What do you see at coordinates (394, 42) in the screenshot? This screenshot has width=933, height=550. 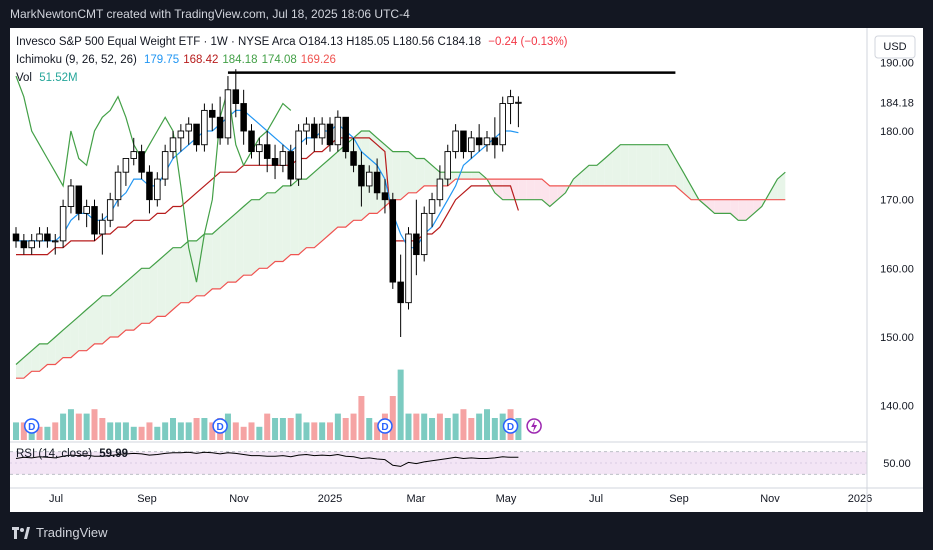 I see `legend-ohlc-key: L` at bounding box center [394, 42].